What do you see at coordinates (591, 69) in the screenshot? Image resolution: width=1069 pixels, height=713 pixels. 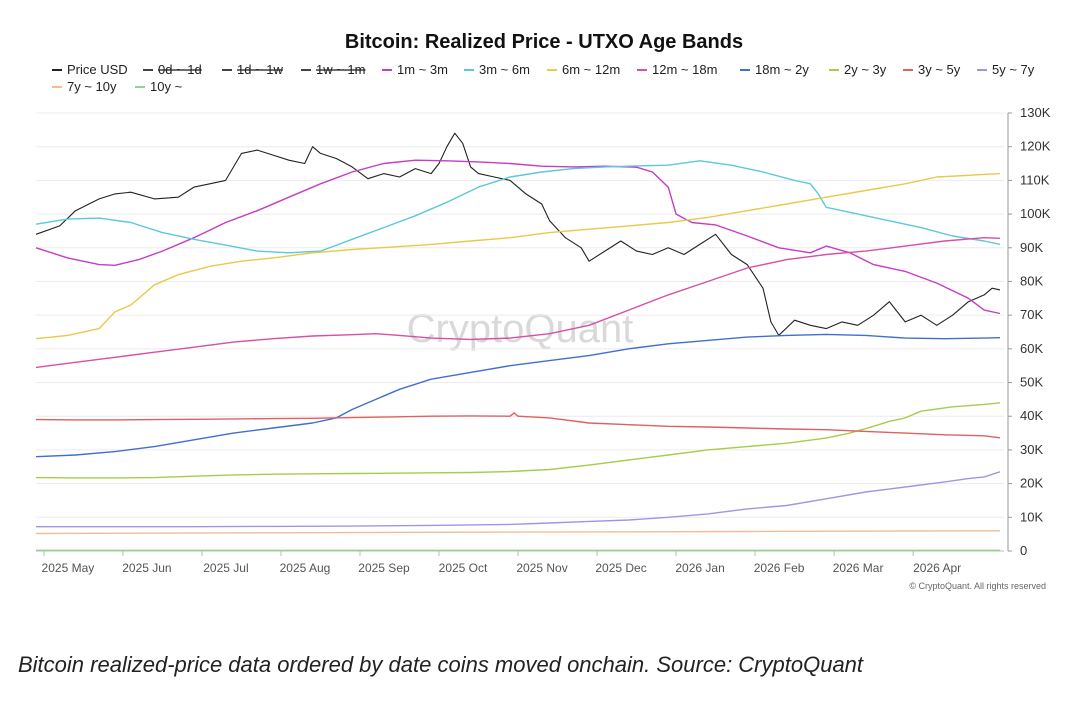 I see `legend-label: 6m ~ 12m` at bounding box center [591, 69].